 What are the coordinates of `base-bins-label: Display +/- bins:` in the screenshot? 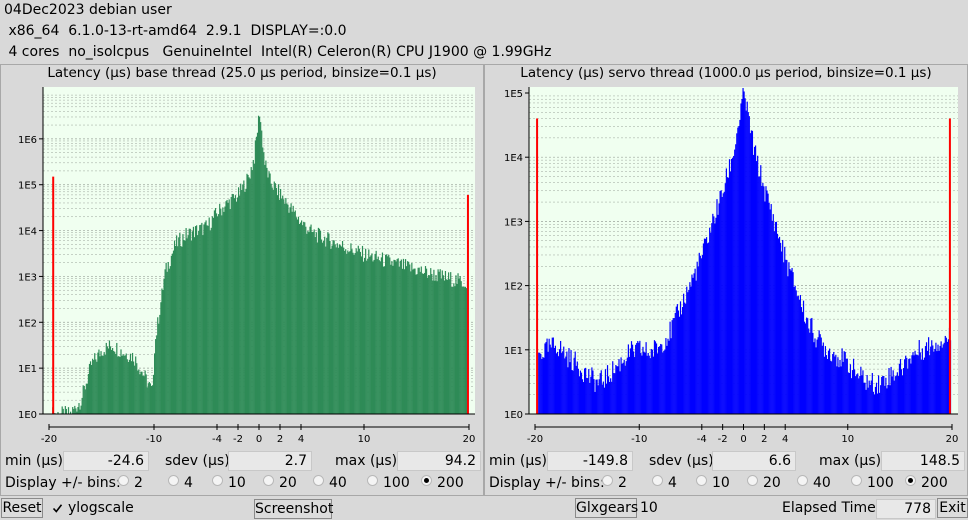 It's located at (63, 483).